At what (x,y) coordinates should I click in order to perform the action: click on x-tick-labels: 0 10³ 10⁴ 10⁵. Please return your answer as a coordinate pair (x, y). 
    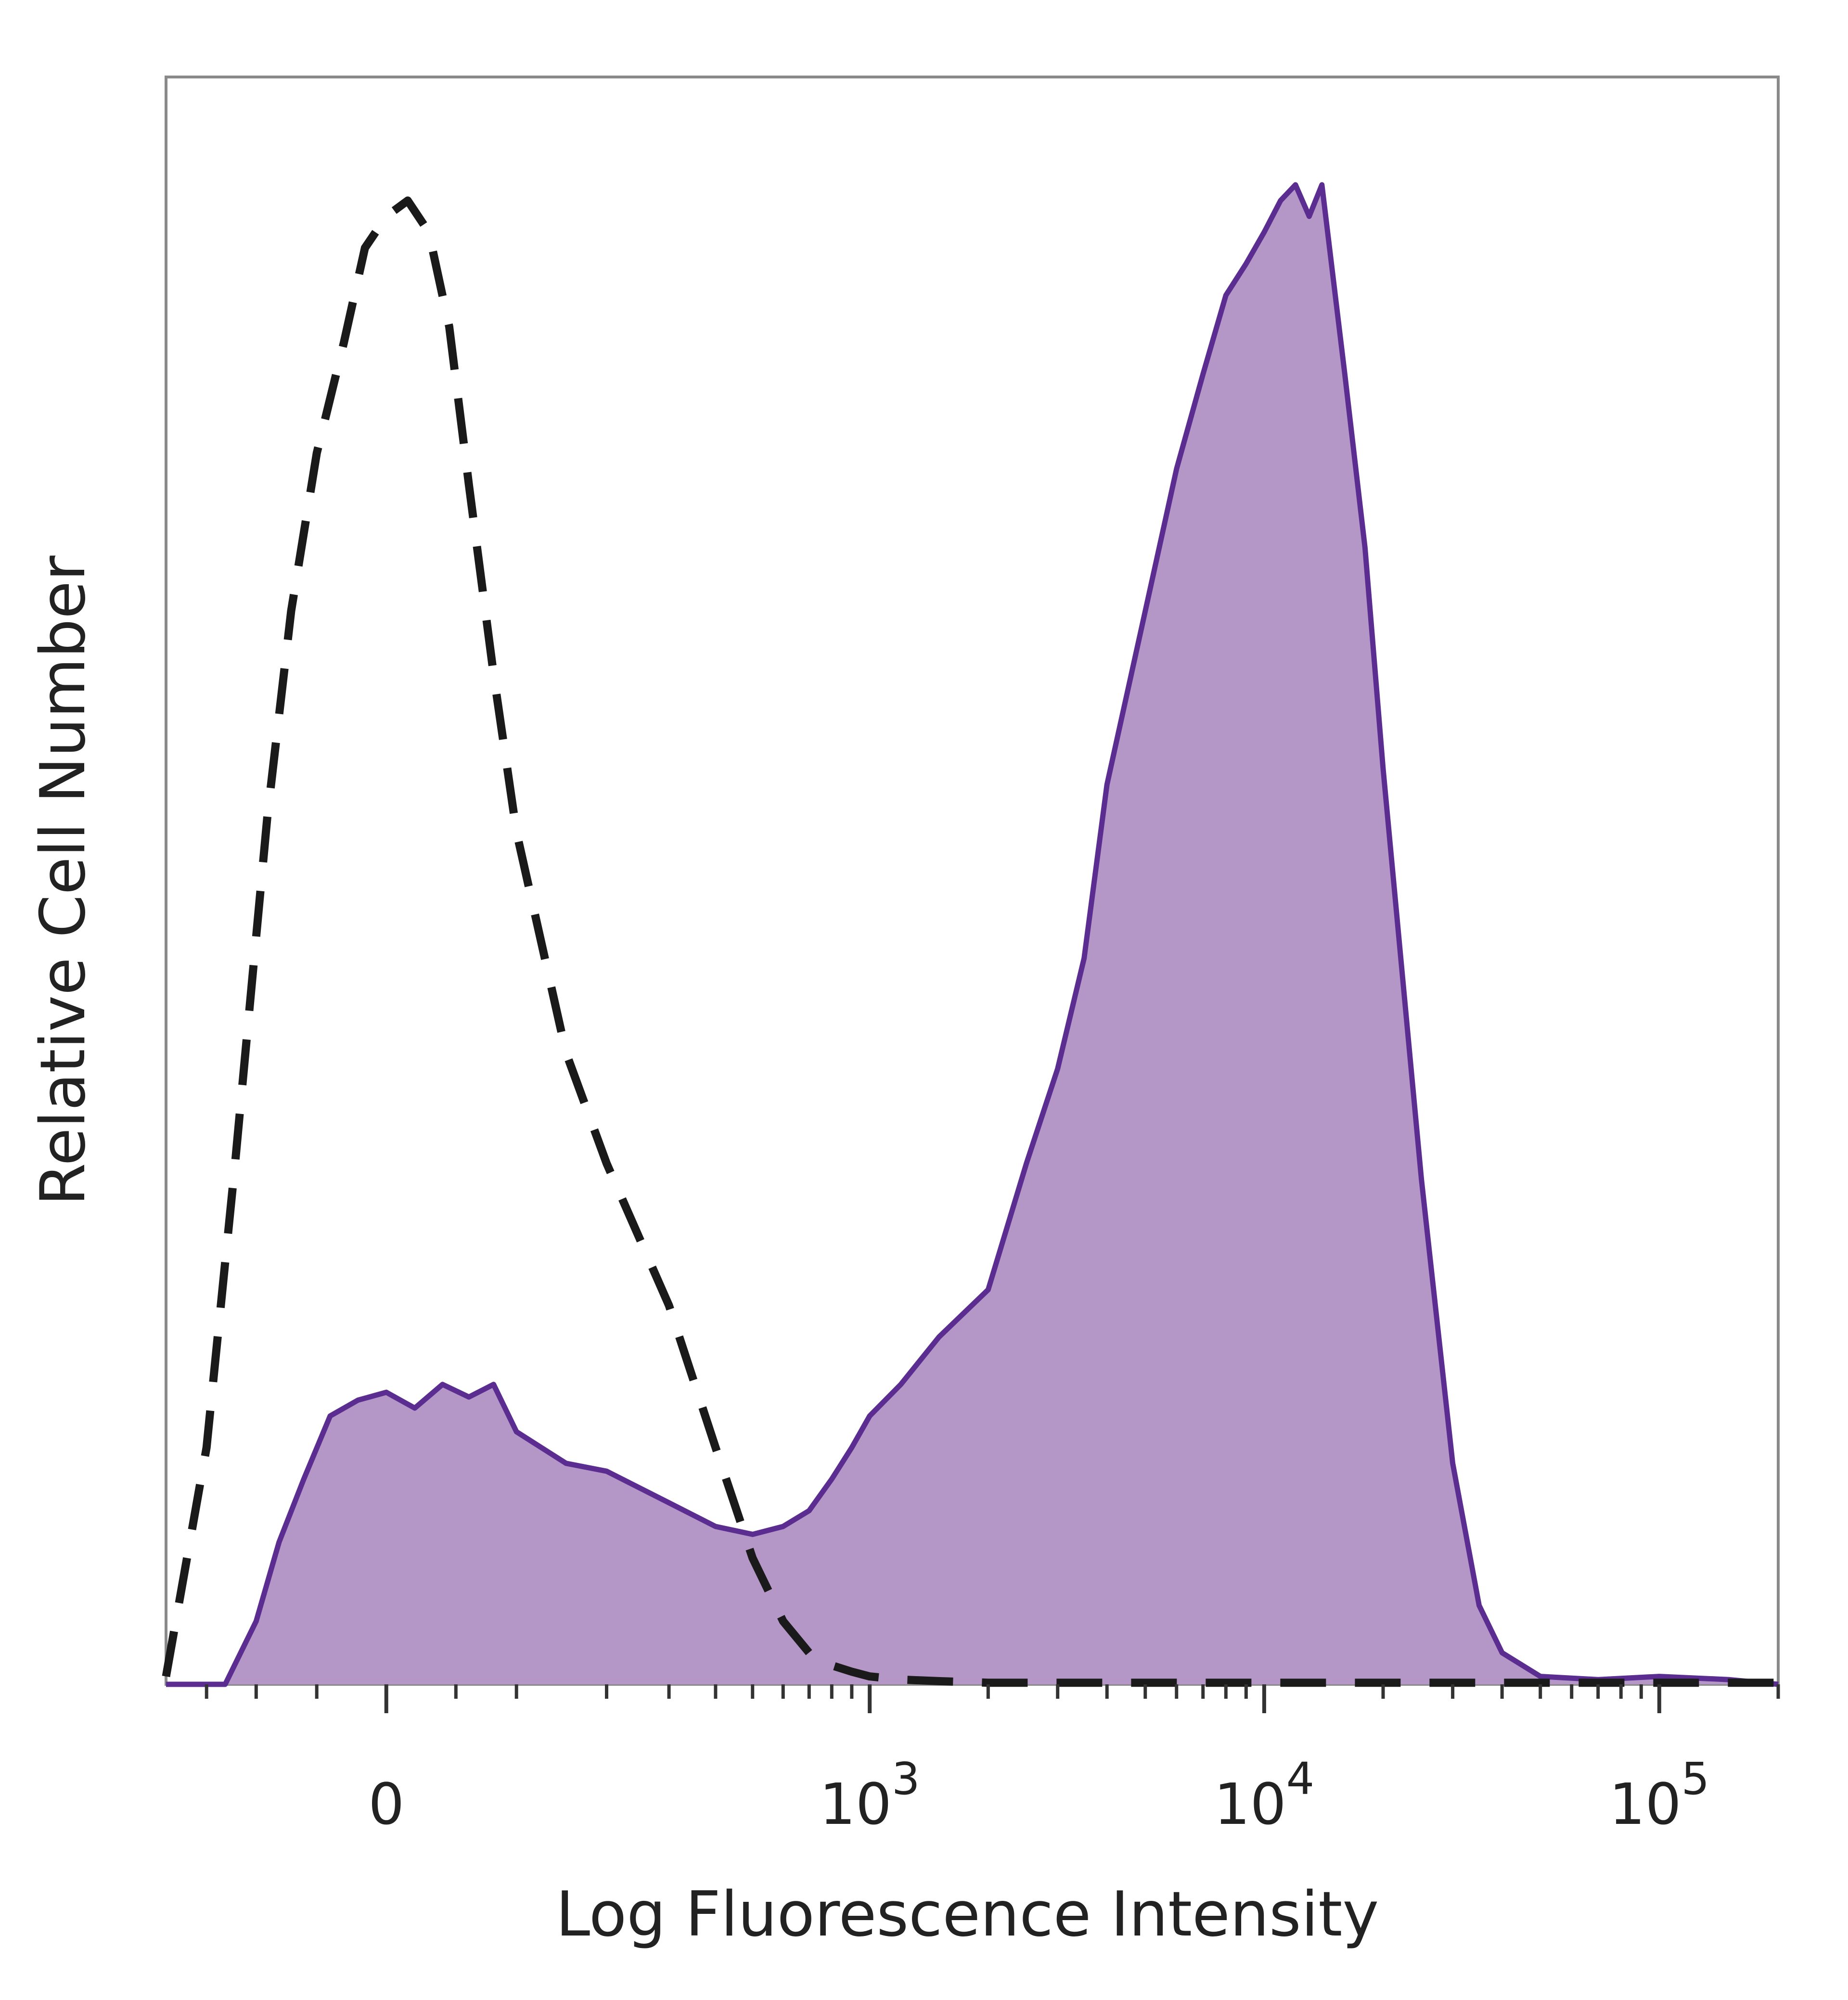
    Looking at the image, I should click on (1038, 1795).